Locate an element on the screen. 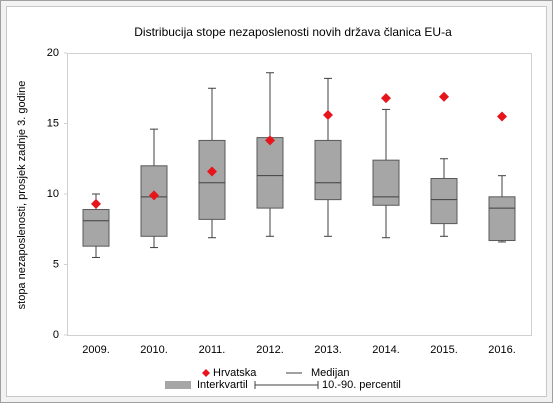  y-tick-label: 10 is located at coordinates (53, 194).